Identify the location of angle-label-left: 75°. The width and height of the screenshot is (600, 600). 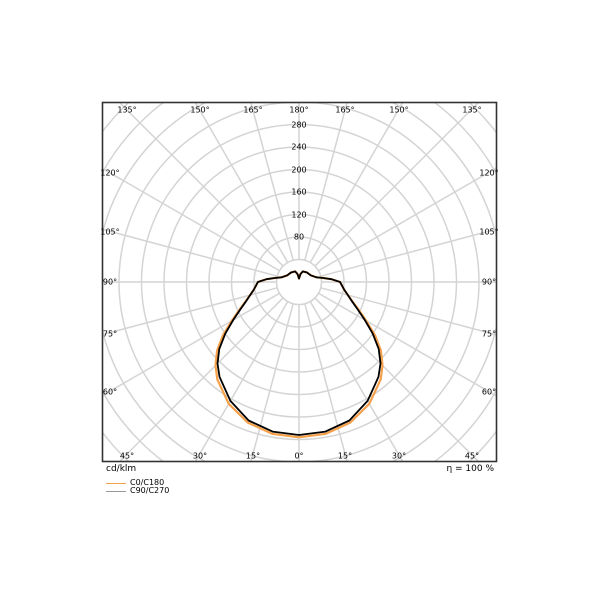
(110, 334).